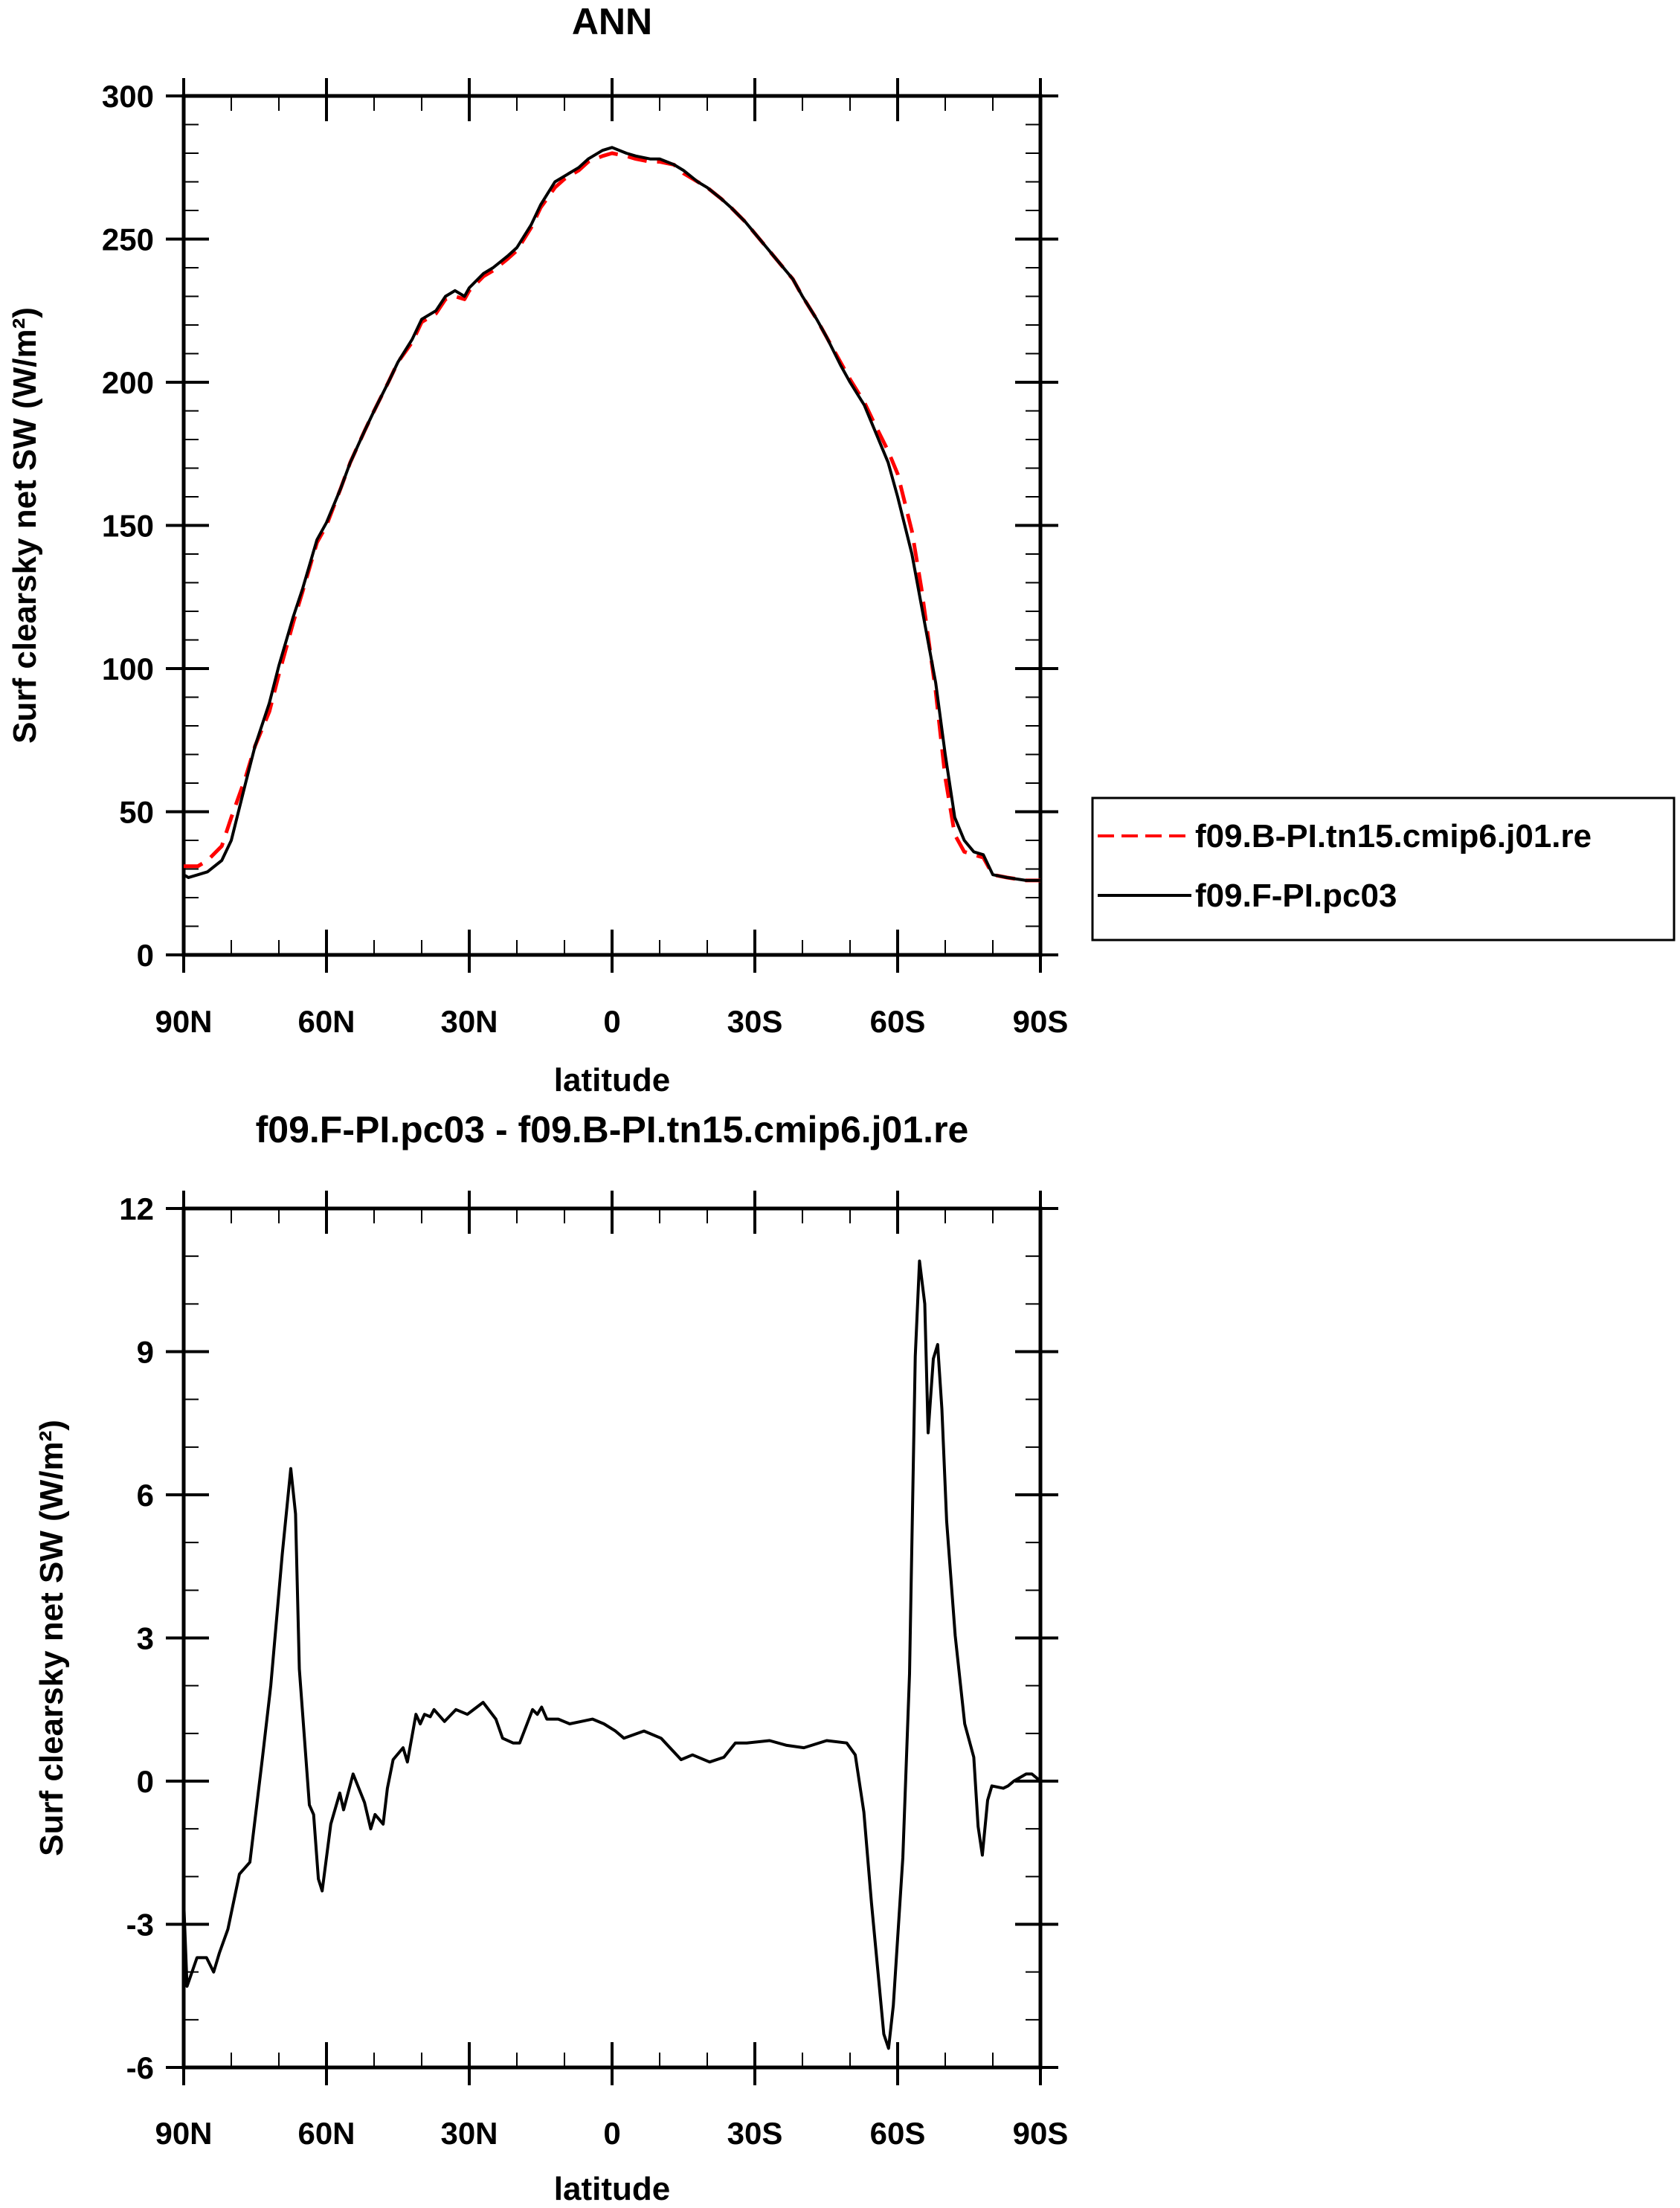  What do you see at coordinates (128, 526) in the screenshot?
I see `y-tick-label: 150` at bounding box center [128, 526].